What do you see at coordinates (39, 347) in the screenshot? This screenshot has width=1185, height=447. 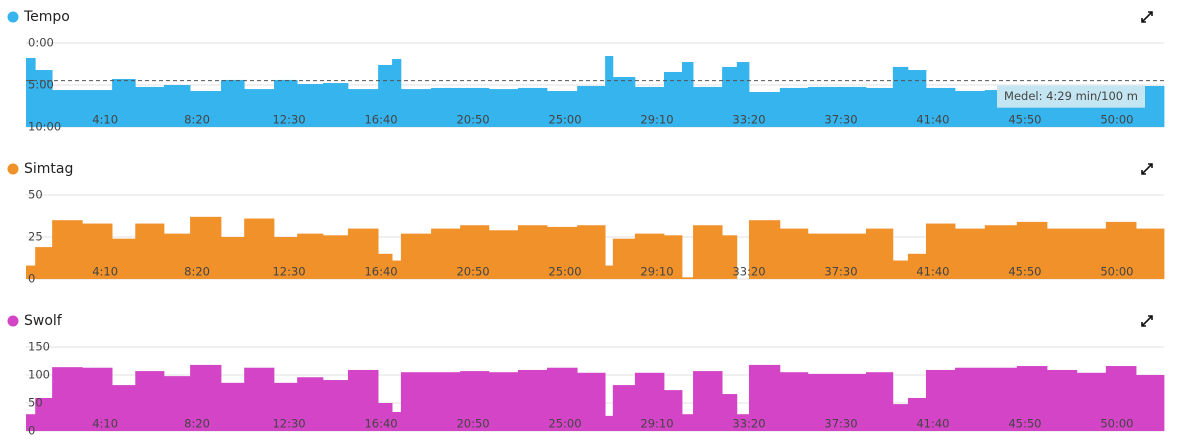 I see `y-tick-label: 150` at bounding box center [39, 347].